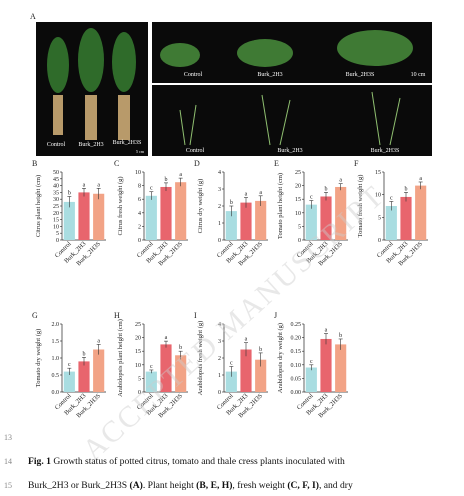 This screenshot has width=464, height=496. I want to click on y-axis-title: Citrus fresh weight (g), so click(120, 205).